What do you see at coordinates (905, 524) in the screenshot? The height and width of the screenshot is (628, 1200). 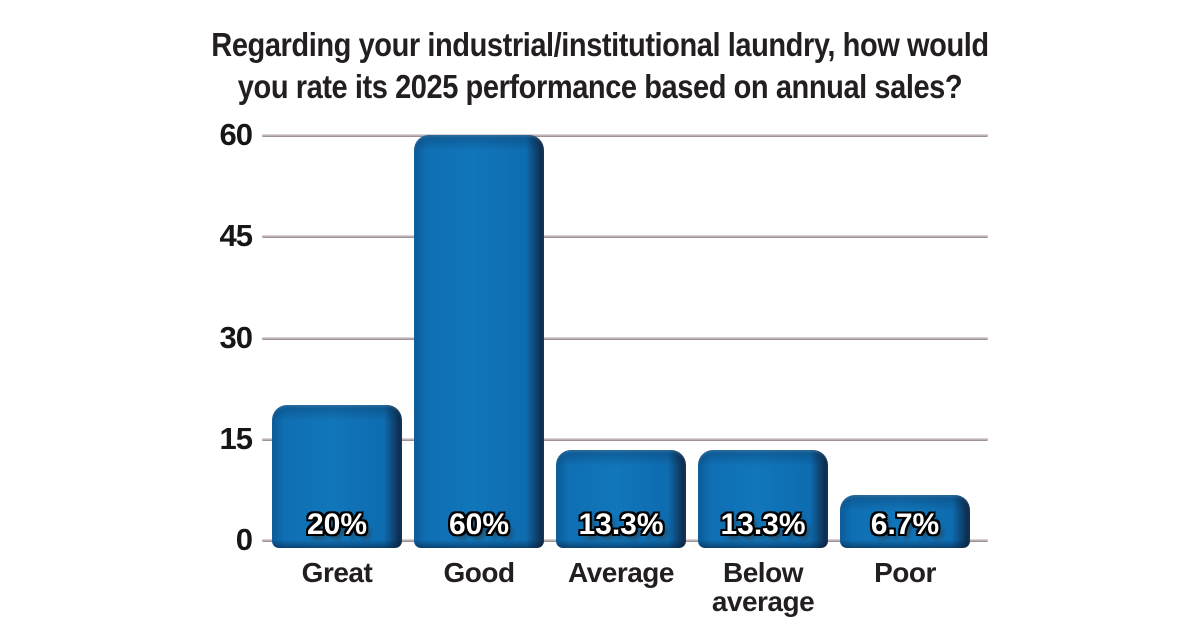 I see `bar-value-label: 6.7%` at bounding box center [905, 524].